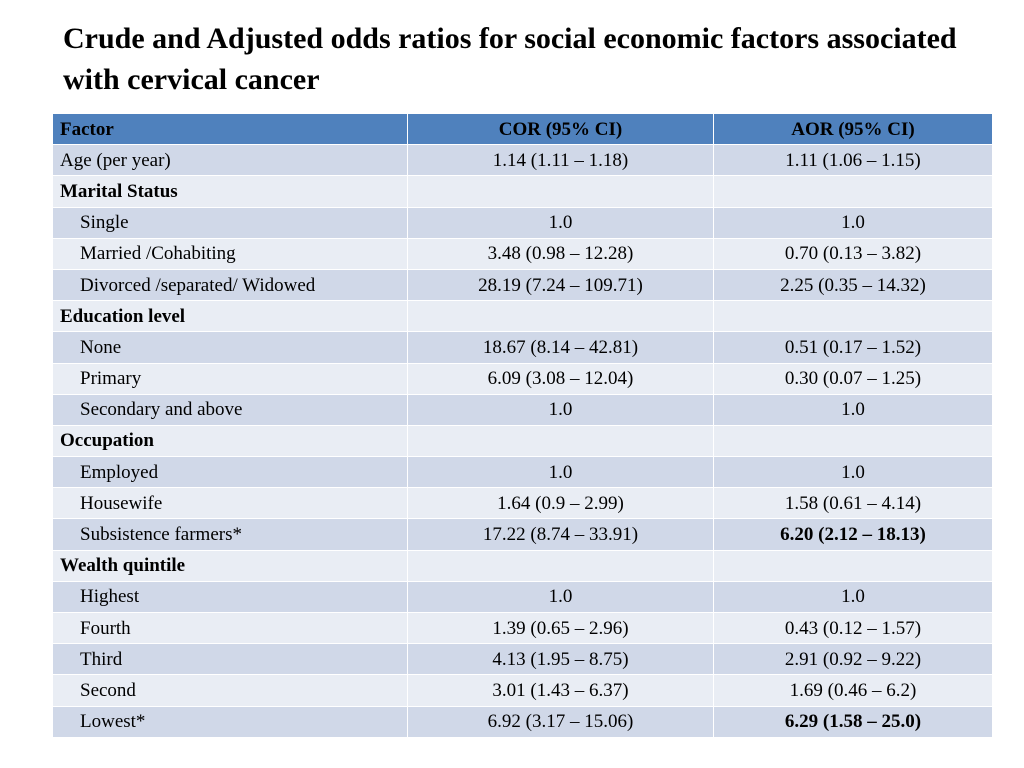  What do you see at coordinates (230, 721) in the screenshot?
I see `factor-cell: Lowest*` at bounding box center [230, 721].